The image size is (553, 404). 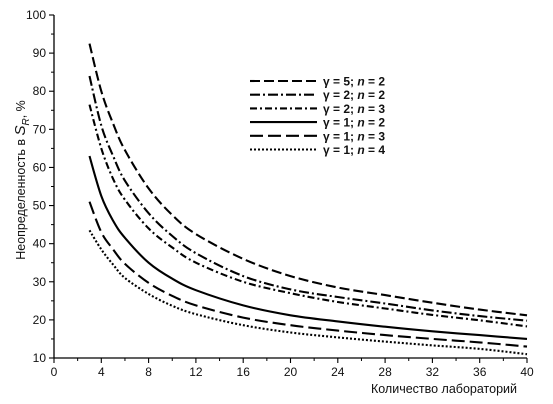 I want to click on x-tick-label: 40, so click(x=527, y=372).